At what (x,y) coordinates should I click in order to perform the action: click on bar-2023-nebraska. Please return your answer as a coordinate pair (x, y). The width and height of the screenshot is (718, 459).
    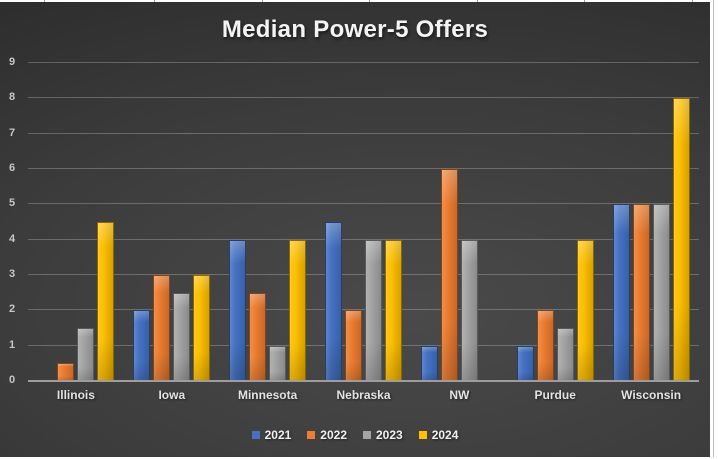
    Looking at the image, I should click on (373, 310).